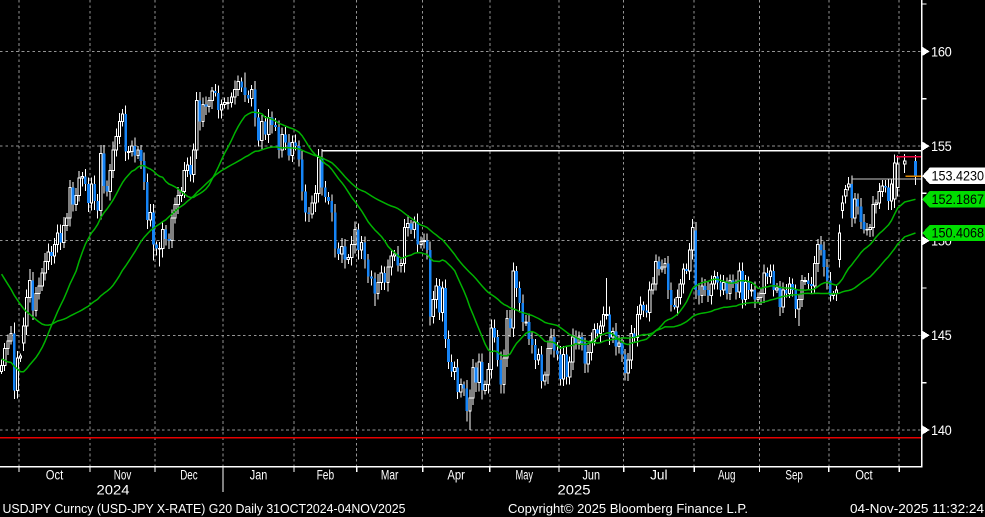 The image size is (985, 517). What do you see at coordinates (917, 508) in the screenshot?
I see `svg-text: 04-Nov-2025 11:32:24` at bounding box center [917, 508].